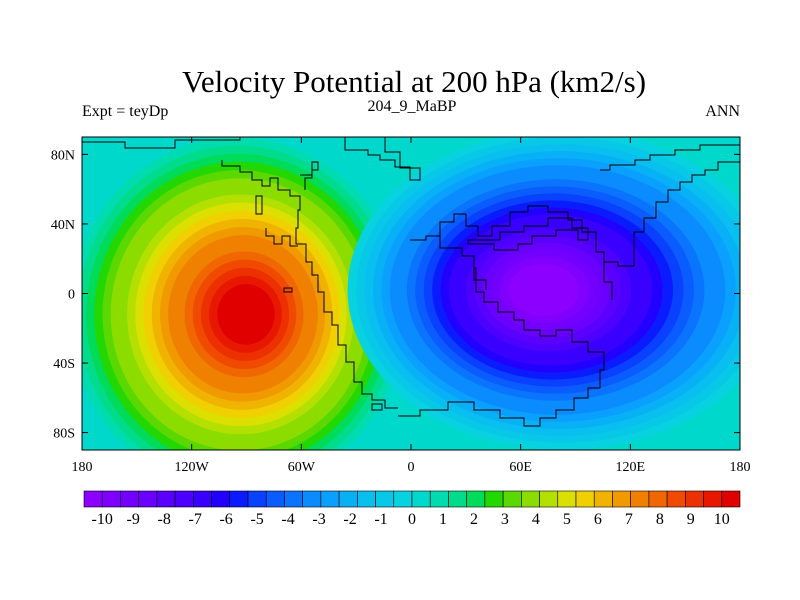 The height and width of the screenshot is (600, 800). What do you see at coordinates (256, 519) in the screenshot?
I see `colorbar-label: -5` at bounding box center [256, 519].